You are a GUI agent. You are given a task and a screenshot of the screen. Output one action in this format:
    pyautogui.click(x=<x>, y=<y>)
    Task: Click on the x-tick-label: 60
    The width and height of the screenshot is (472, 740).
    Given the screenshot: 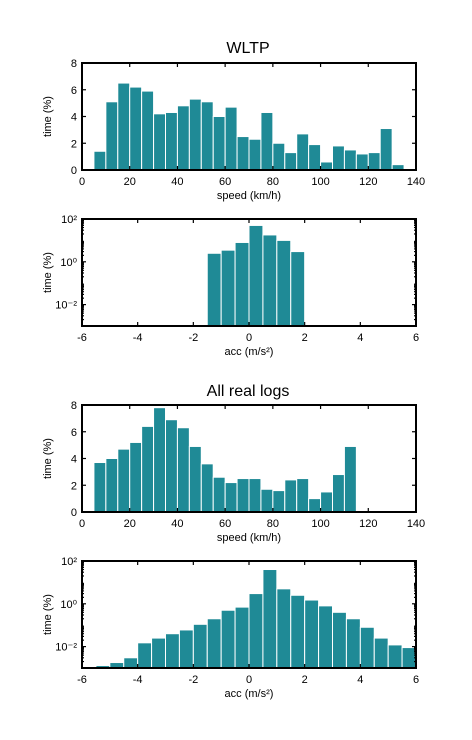 What is the action you would take?
    pyautogui.click(x=225, y=524)
    